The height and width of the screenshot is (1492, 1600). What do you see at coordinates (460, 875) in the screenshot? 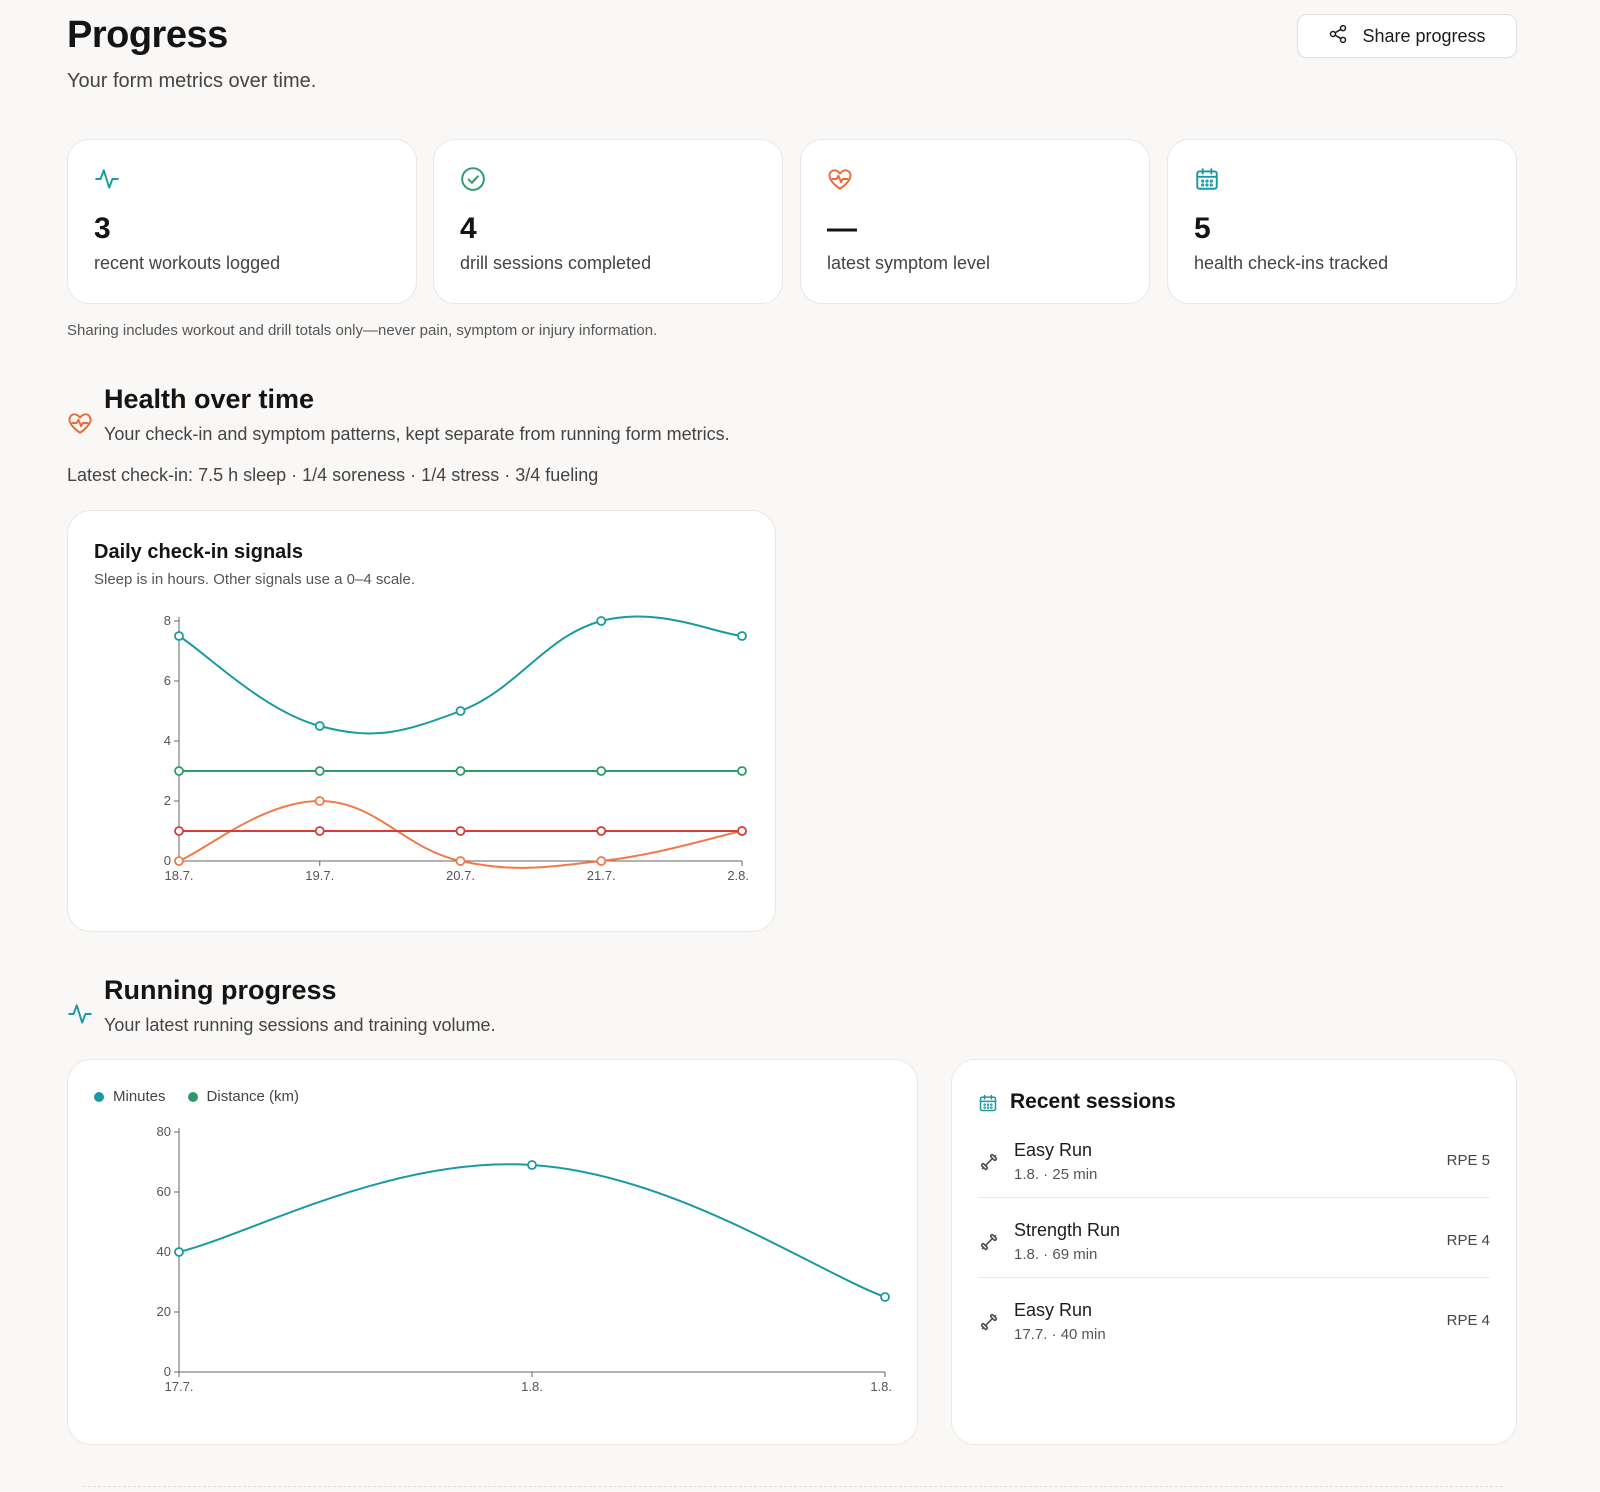
I see `x-tick-label: 20.7.` at bounding box center [460, 875].